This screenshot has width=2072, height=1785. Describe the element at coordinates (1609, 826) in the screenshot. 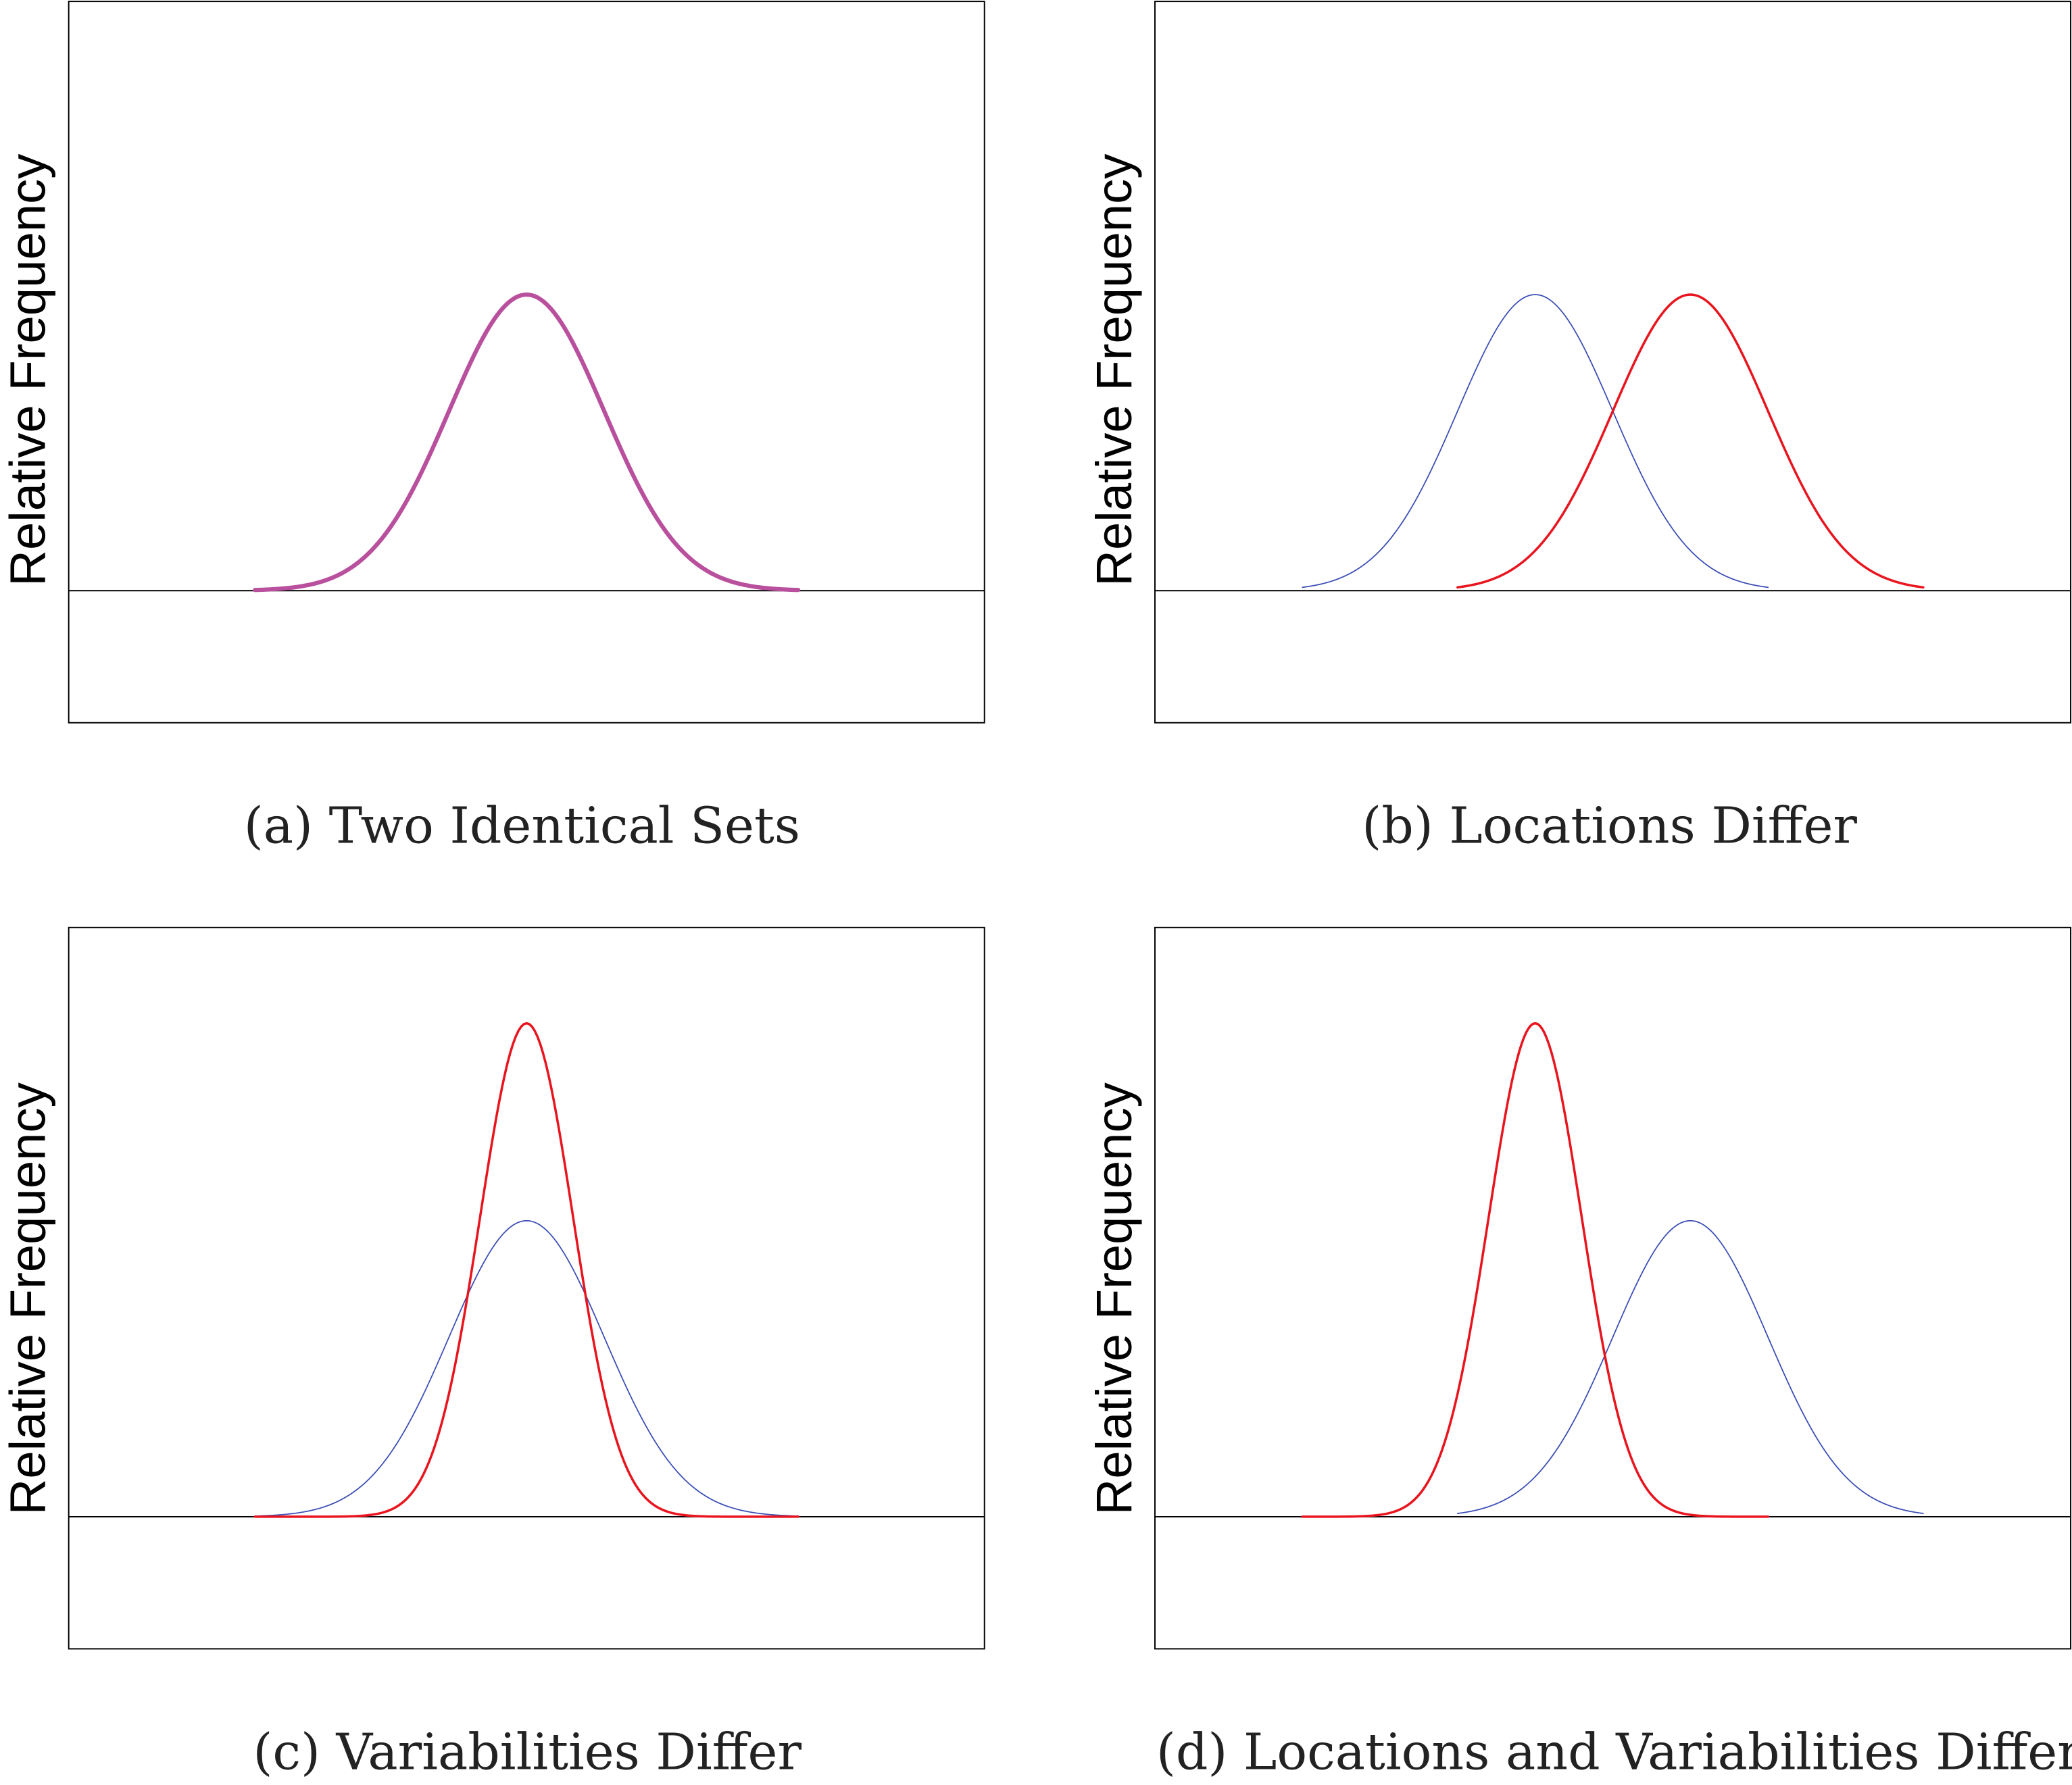

I see `panel-caption: (b) Locations Differ` at that location.